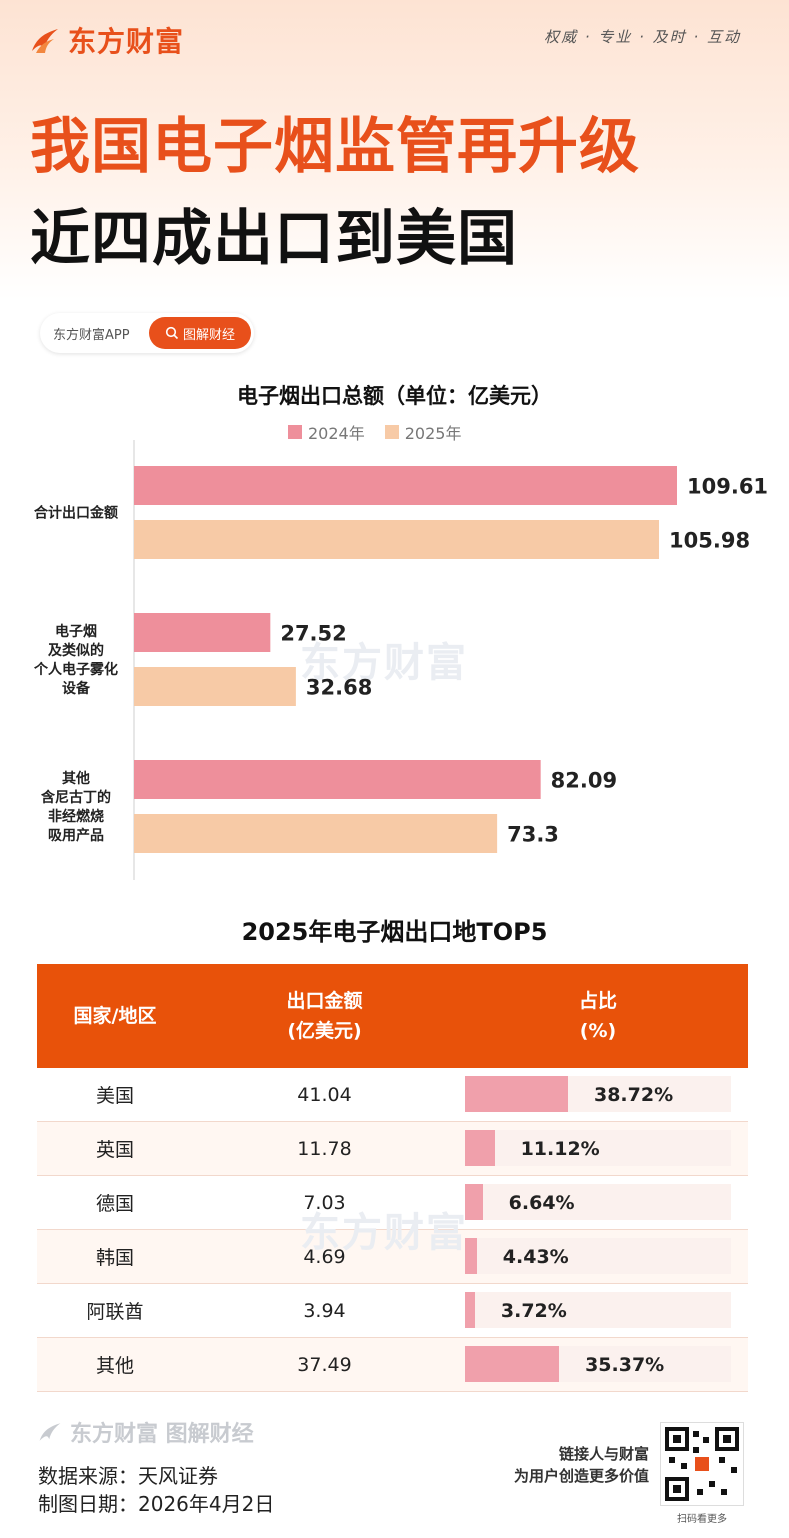 The width and height of the screenshot is (789, 1538). Describe the element at coordinates (394, 932) in the screenshot. I see `table-title: 2025年电子烟出口地TOP5` at that location.